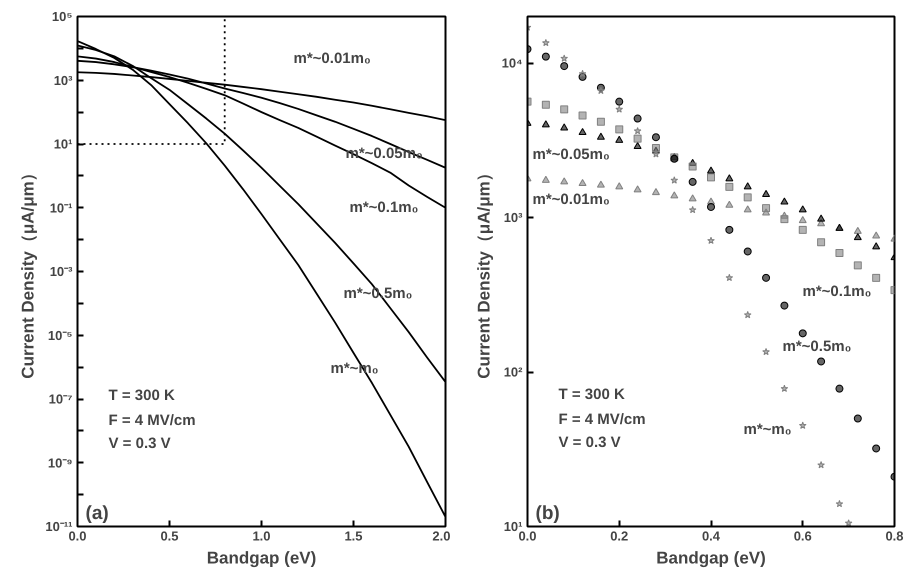 The height and width of the screenshot is (586, 904). I want to click on x-tick-label: 1.5, so click(353, 536).